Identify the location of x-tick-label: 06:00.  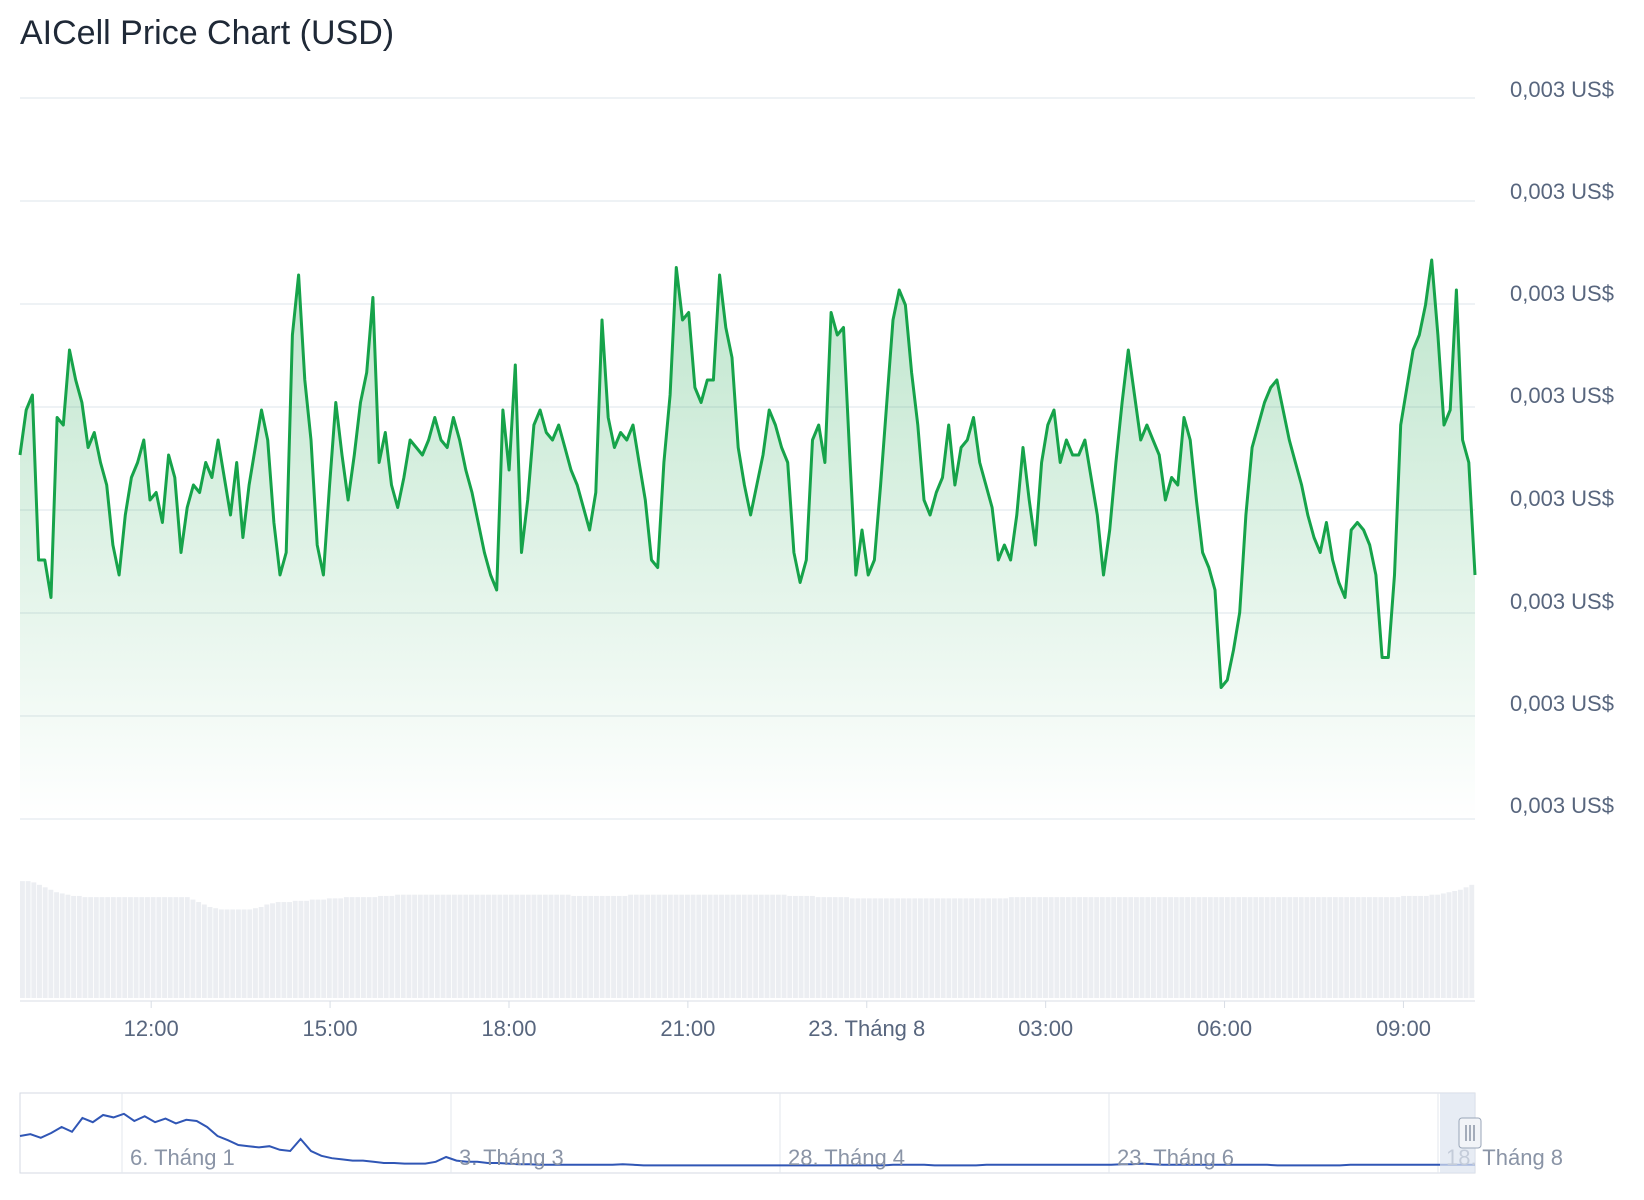
(1224, 1028).